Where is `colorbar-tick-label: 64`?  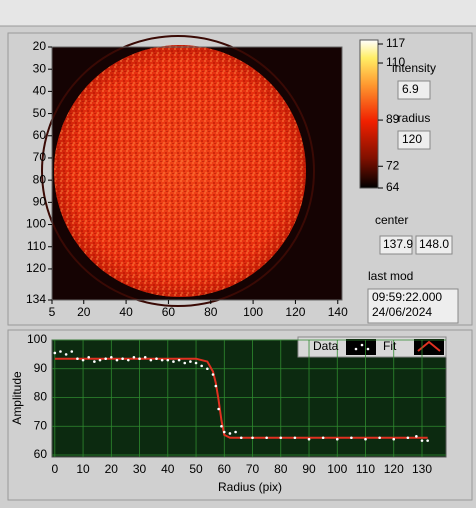 colorbar-tick-label: 64 is located at coordinates (393, 187).